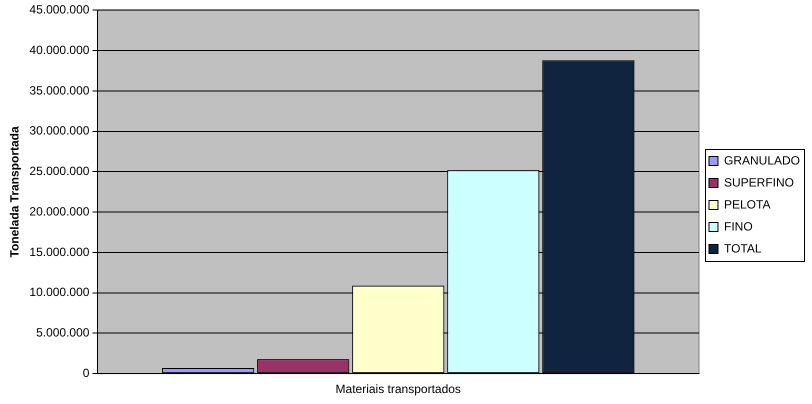  I want to click on y-tick-label: 40.000.000, so click(59, 49).